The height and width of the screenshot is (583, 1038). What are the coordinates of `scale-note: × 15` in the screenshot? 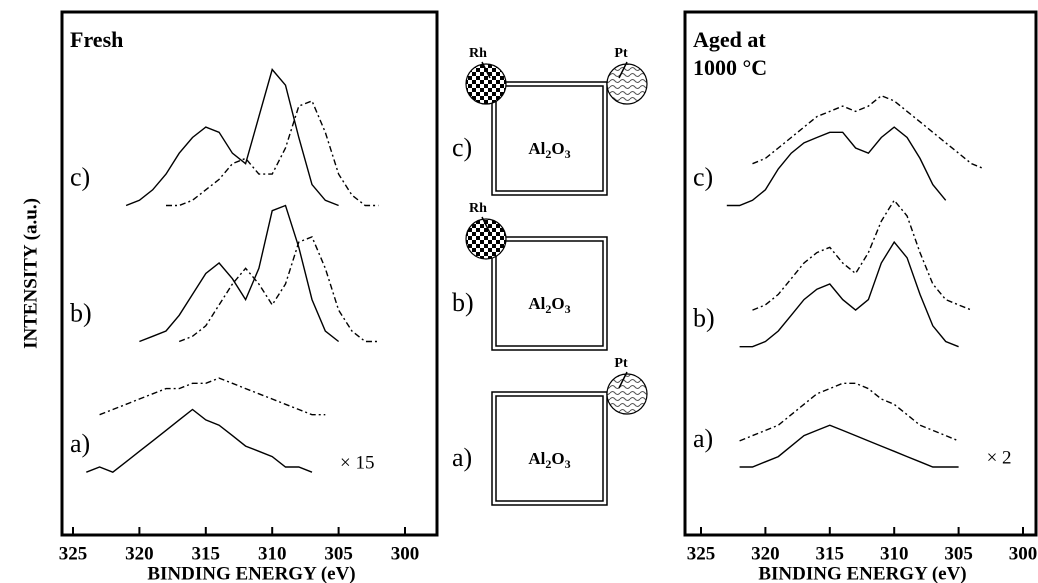 It's located at (357, 463).